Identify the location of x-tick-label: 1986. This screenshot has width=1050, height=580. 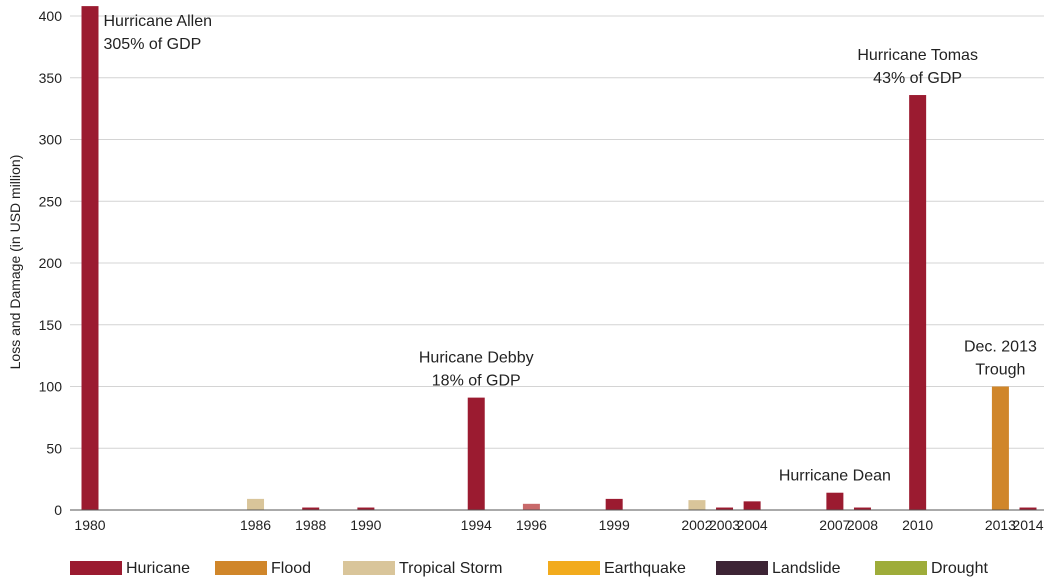
(255, 525).